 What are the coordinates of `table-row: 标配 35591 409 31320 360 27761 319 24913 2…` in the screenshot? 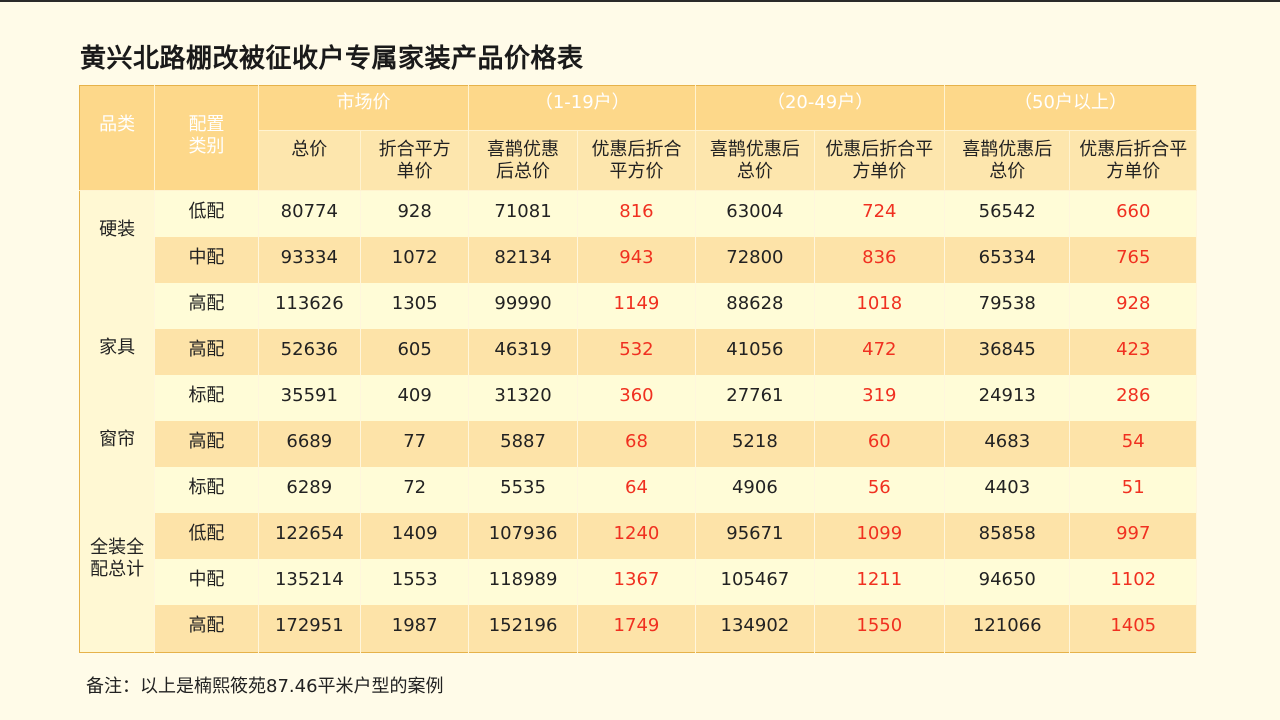 It's located at (638, 397).